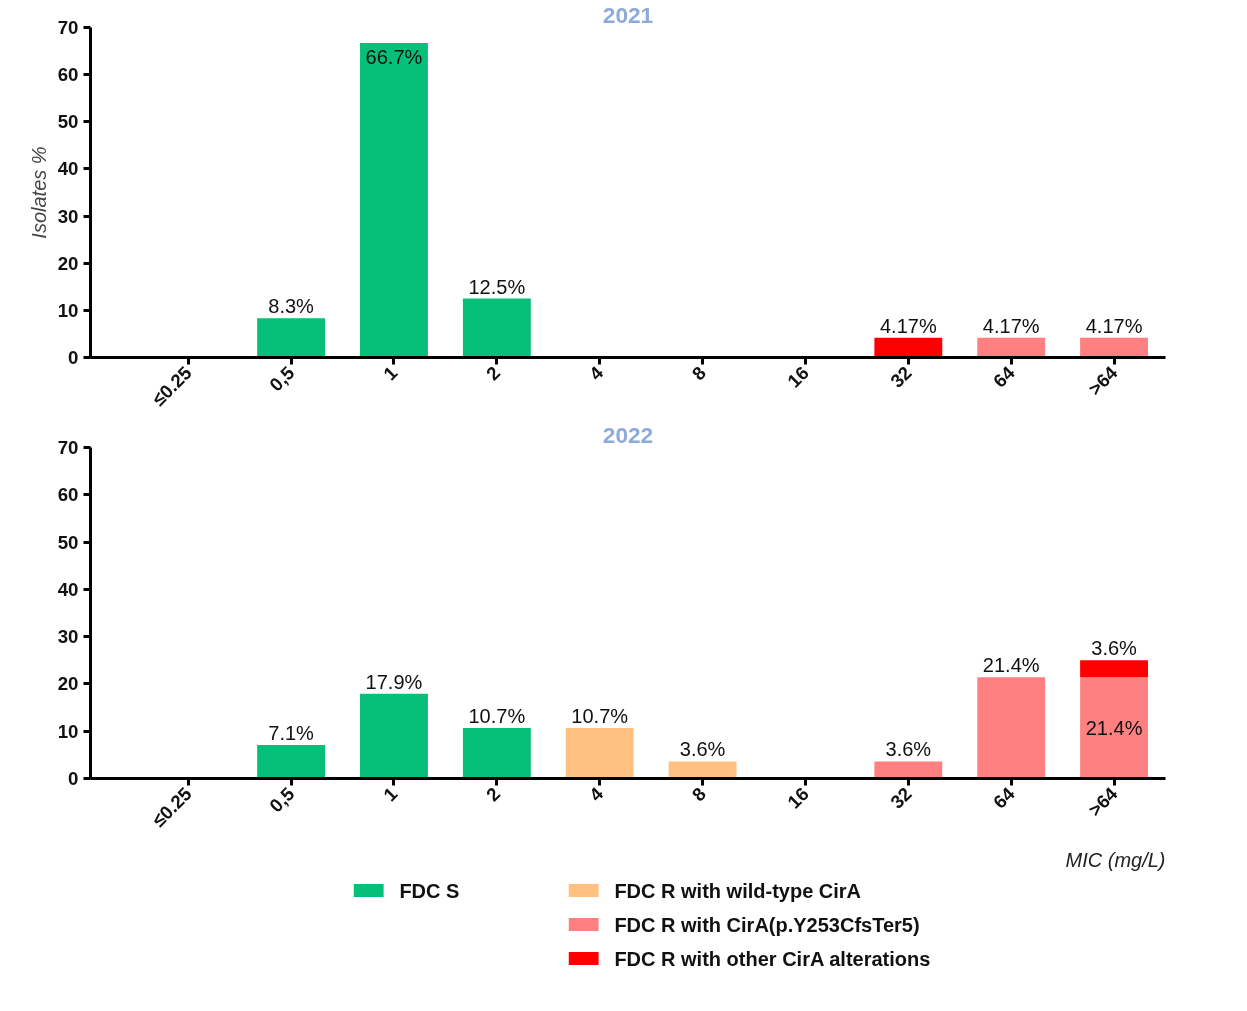 This screenshot has width=1247, height=1011. What do you see at coordinates (38, 192) in the screenshot?
I see `y-axis-title: Isolates %` at bounding box center [38, 192].